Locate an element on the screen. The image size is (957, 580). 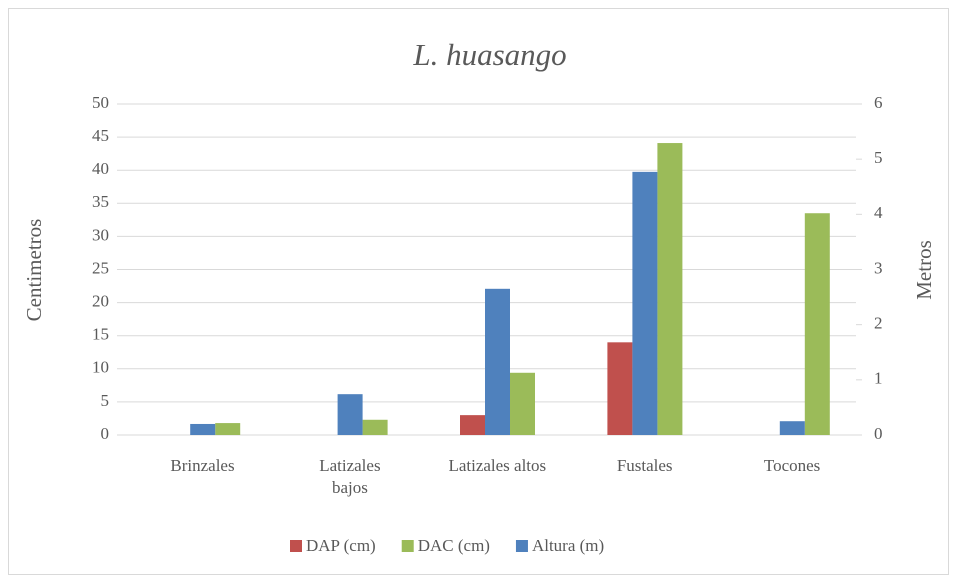
y-tick-label: 30 is located at coordinates (100, 234).